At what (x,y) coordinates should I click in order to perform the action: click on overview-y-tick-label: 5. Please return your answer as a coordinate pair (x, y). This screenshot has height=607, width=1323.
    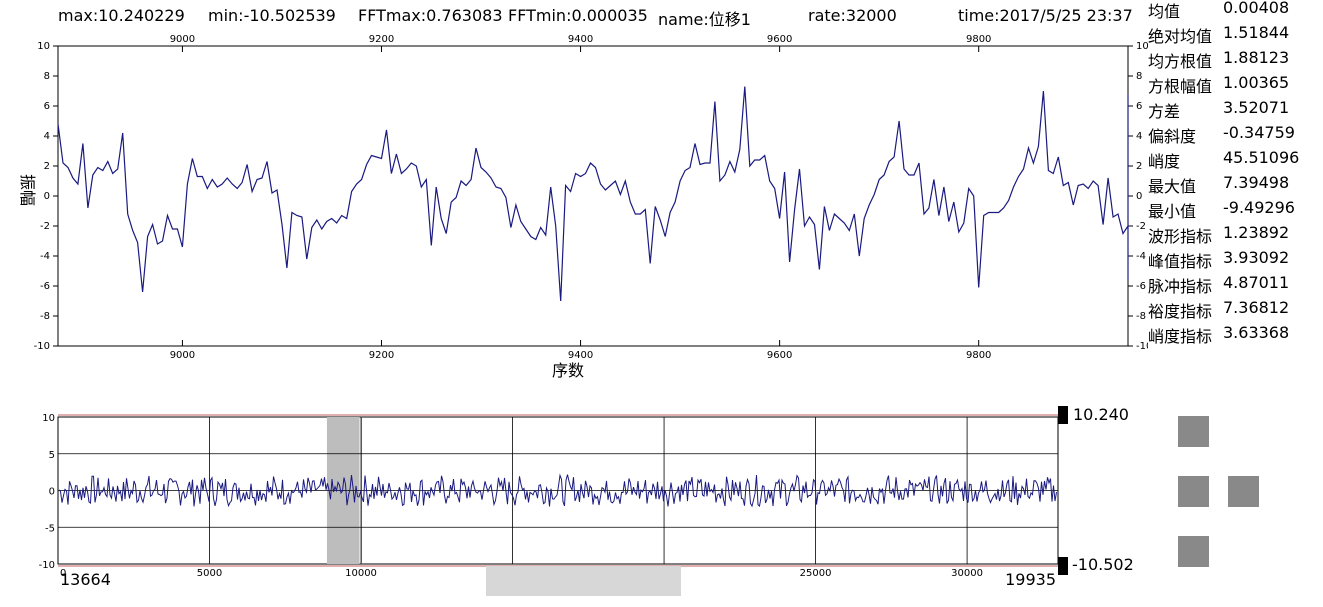
    Looking at the image, I should click on (52, 455).